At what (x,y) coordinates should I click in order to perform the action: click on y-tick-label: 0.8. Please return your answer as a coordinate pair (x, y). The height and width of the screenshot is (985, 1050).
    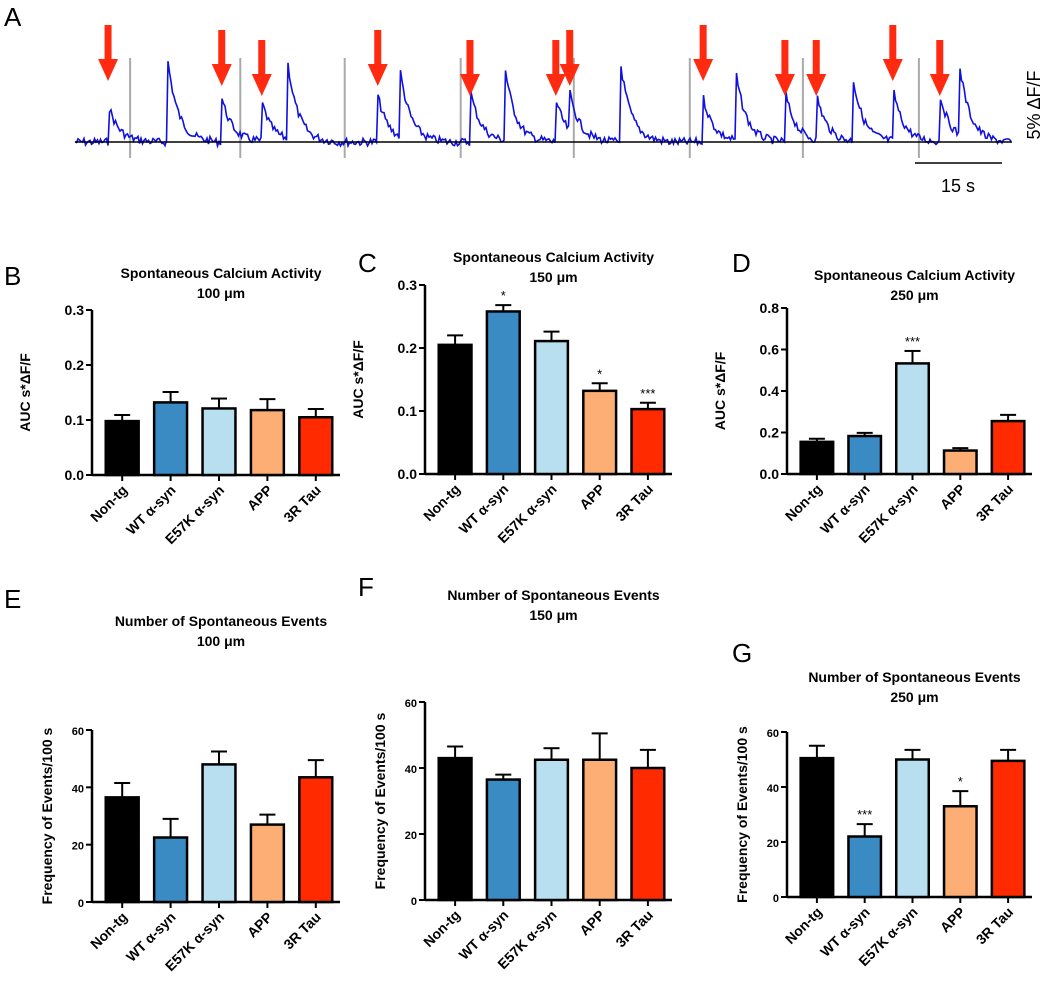
    Looking at the image, I should click on (770, 308).